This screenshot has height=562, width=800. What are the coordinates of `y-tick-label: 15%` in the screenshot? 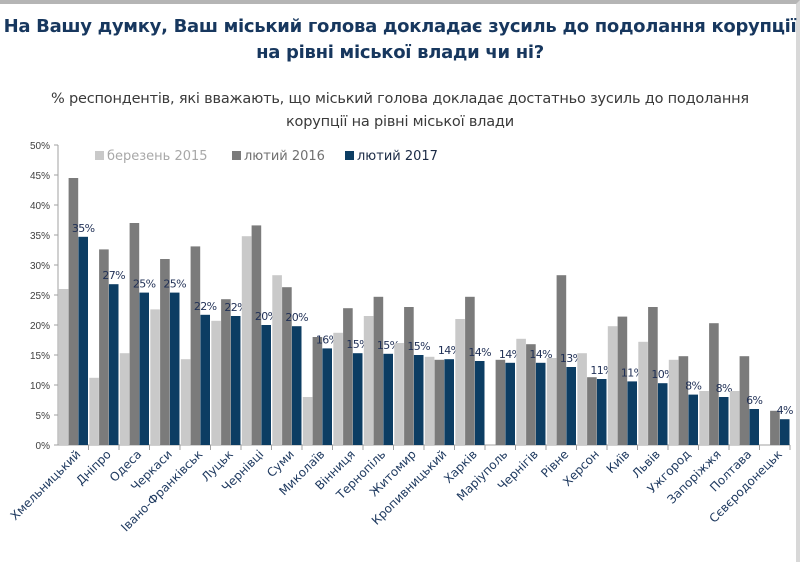 It's located at (40, 356).